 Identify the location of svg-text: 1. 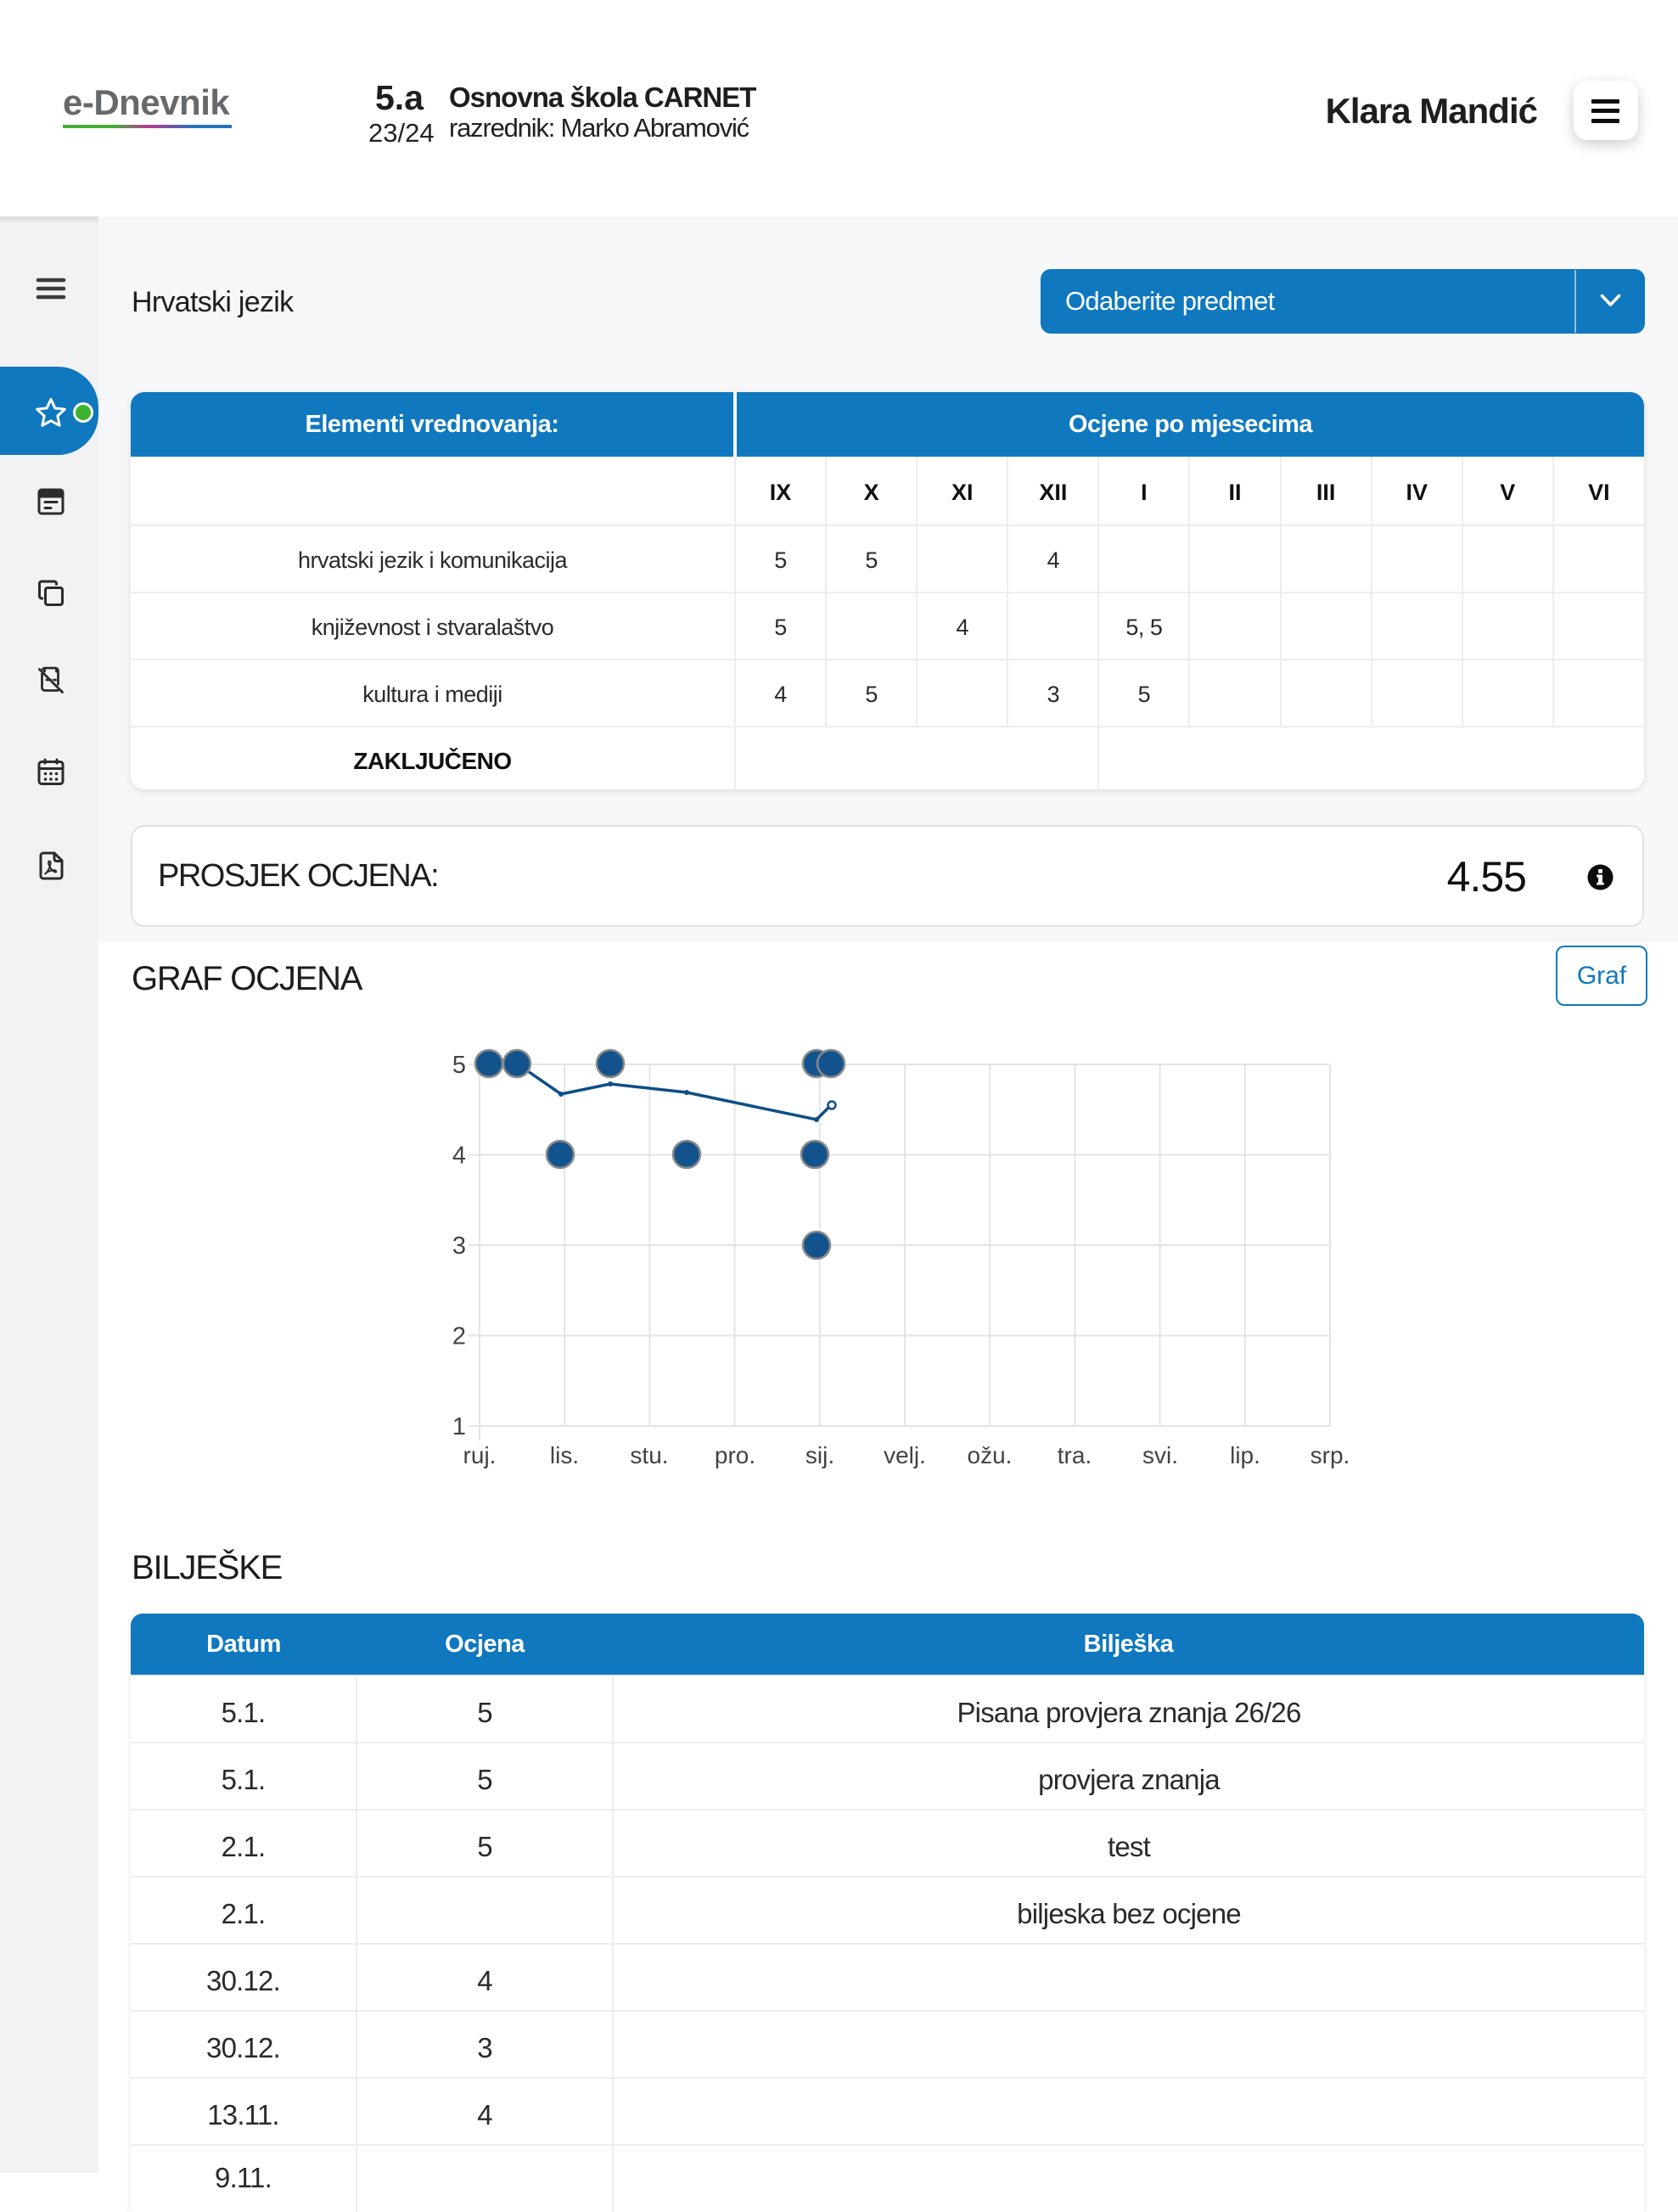
(459, 1426).